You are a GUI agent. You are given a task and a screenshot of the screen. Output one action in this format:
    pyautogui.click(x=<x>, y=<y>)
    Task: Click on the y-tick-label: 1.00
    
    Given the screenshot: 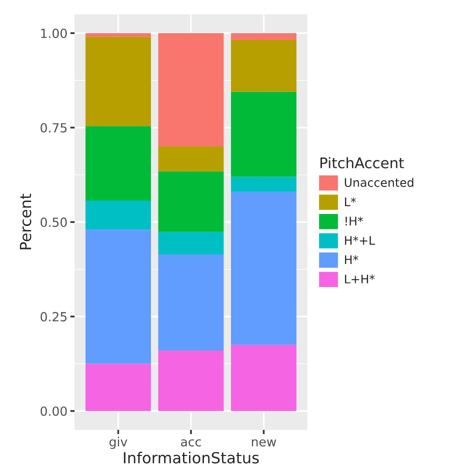 What is the action you would take?
    pyautogui.click(x=54, y=33)
    